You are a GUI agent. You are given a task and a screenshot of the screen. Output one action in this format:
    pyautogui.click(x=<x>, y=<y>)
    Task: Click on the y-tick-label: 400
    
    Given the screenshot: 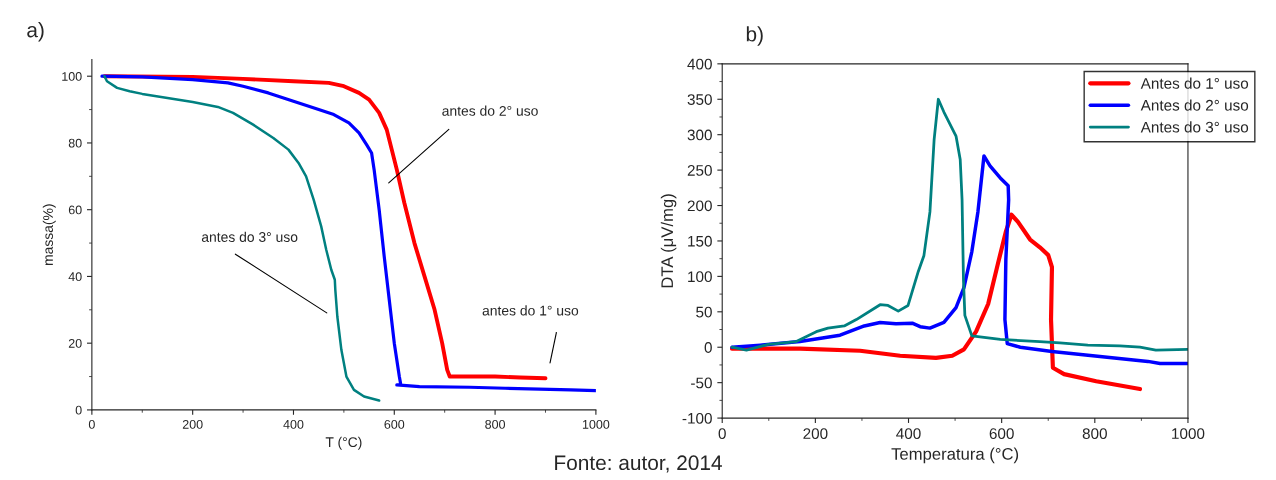 What is the action you would take?
    pyautogui.click(x=699, y=64)
    